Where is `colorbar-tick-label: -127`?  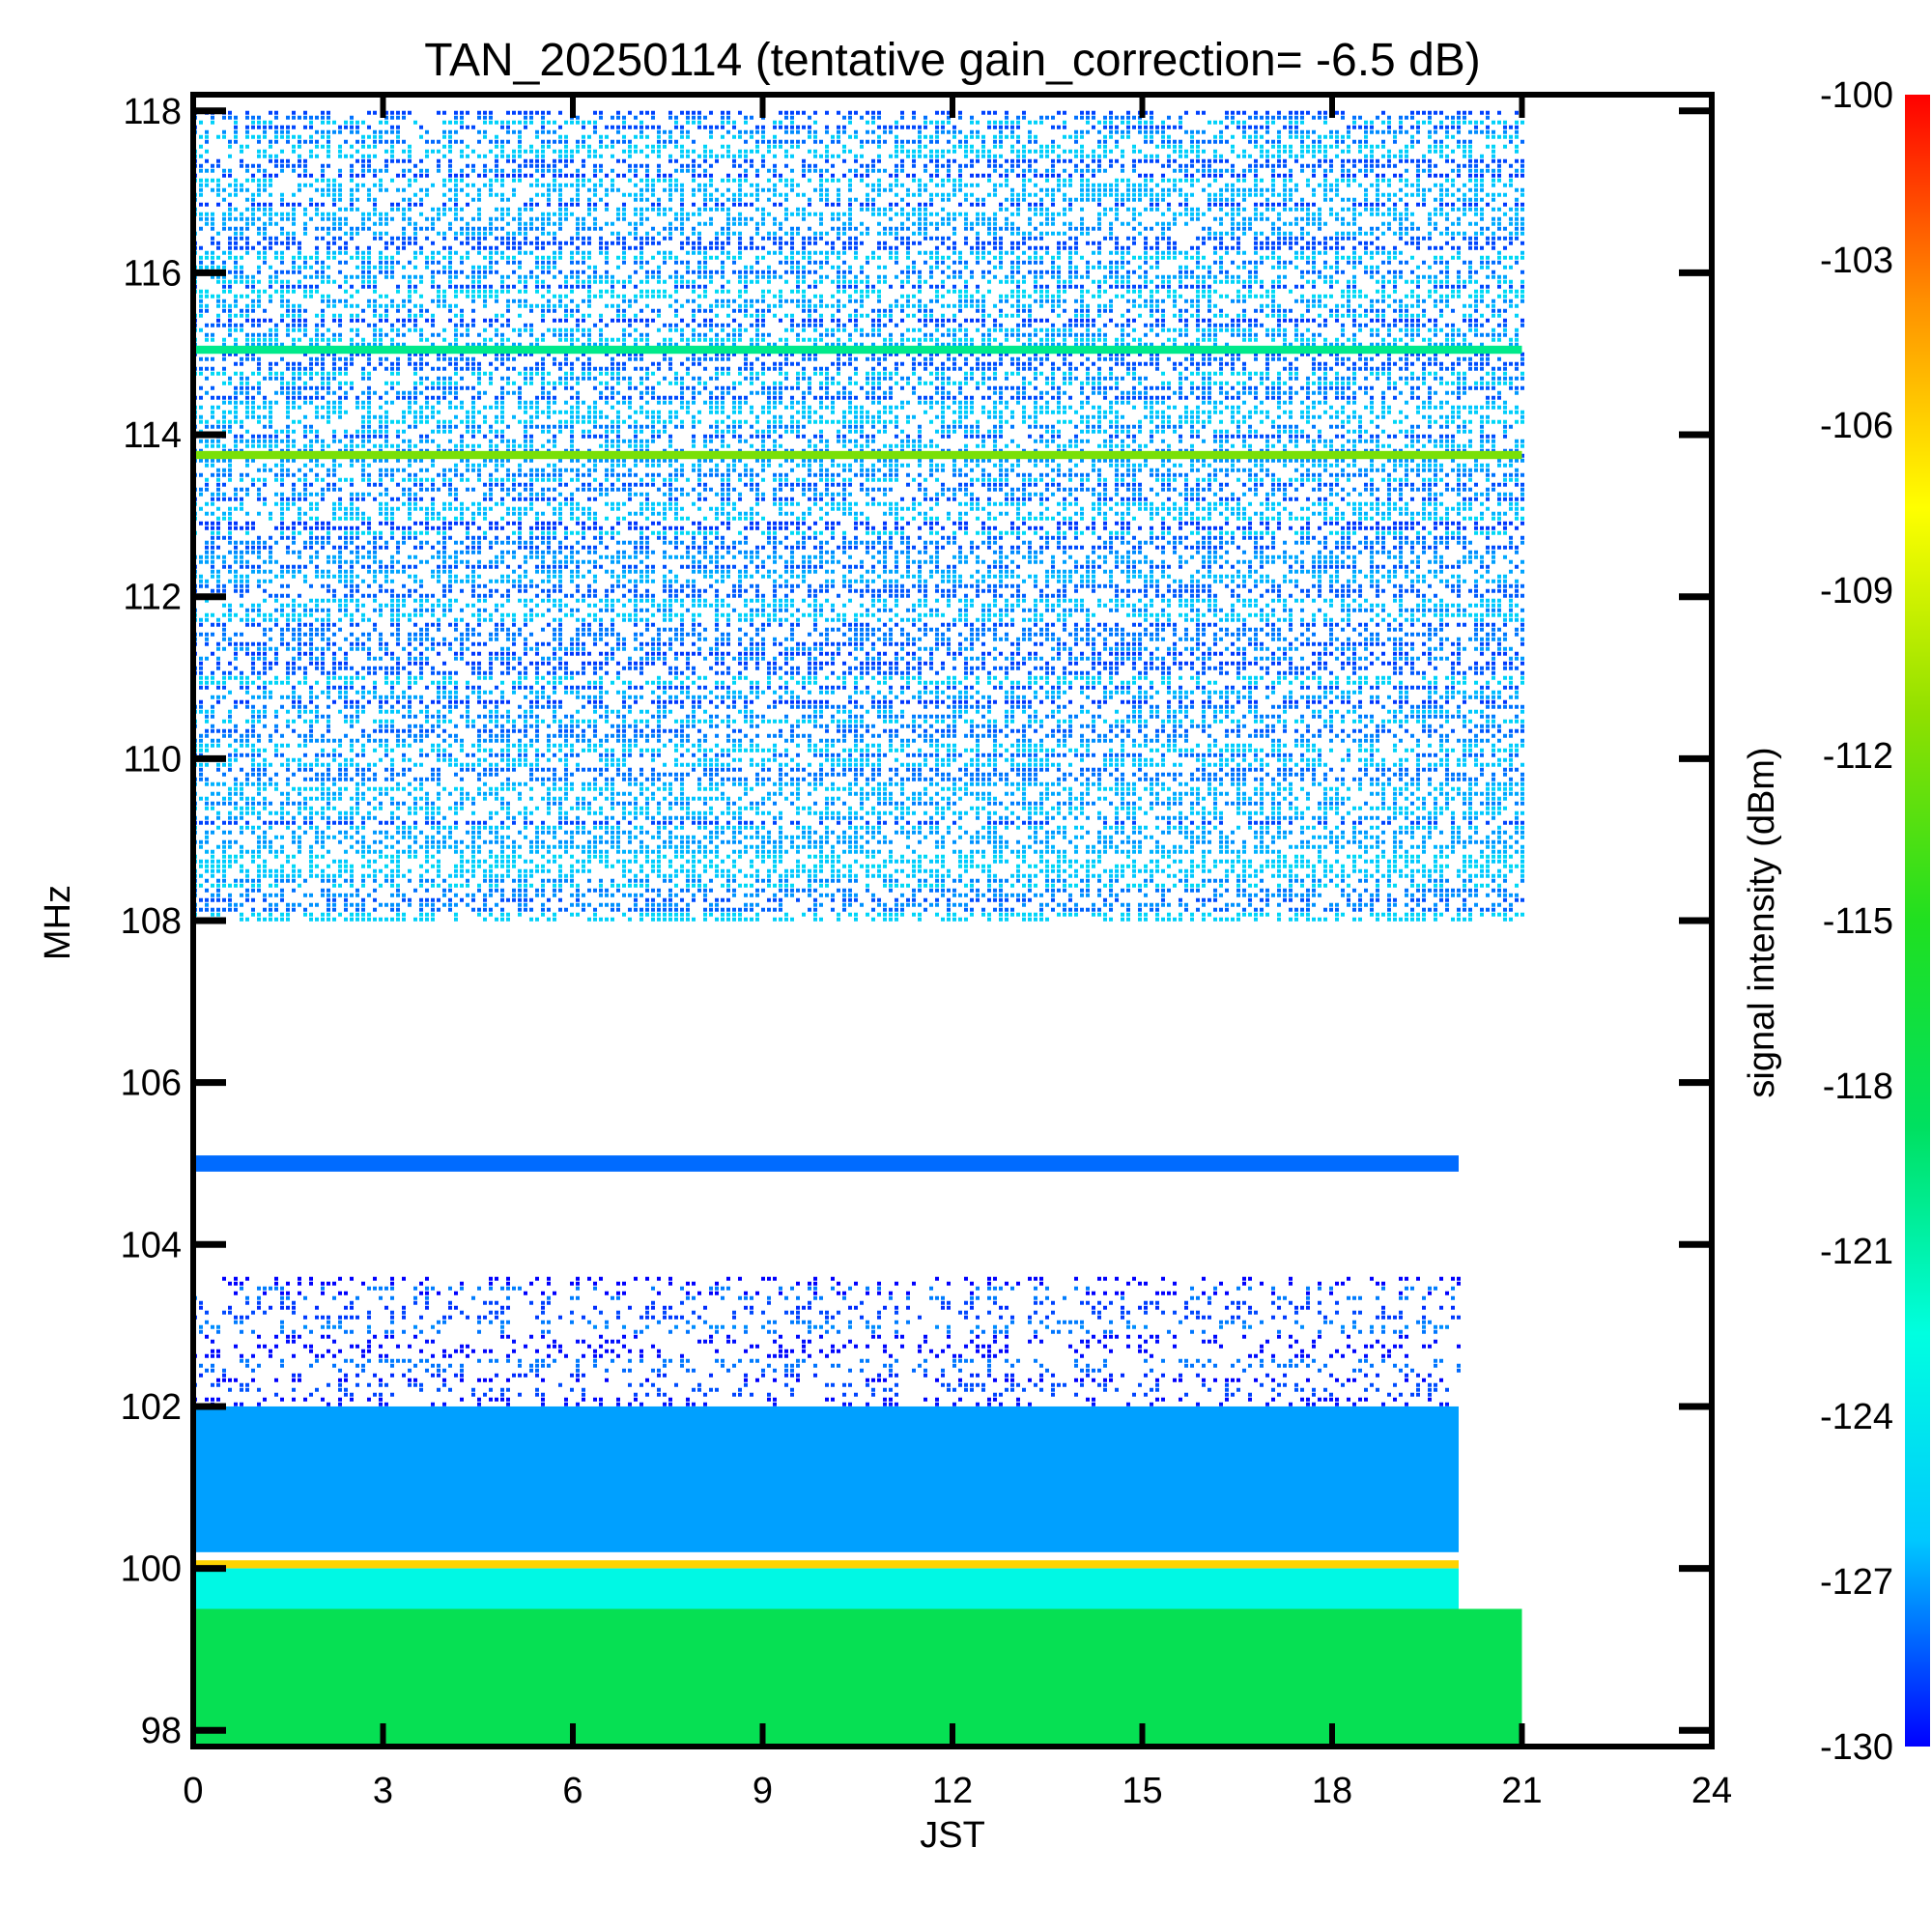 colorbar-tick-label: -127 is located at coordinates (1856, 1582).